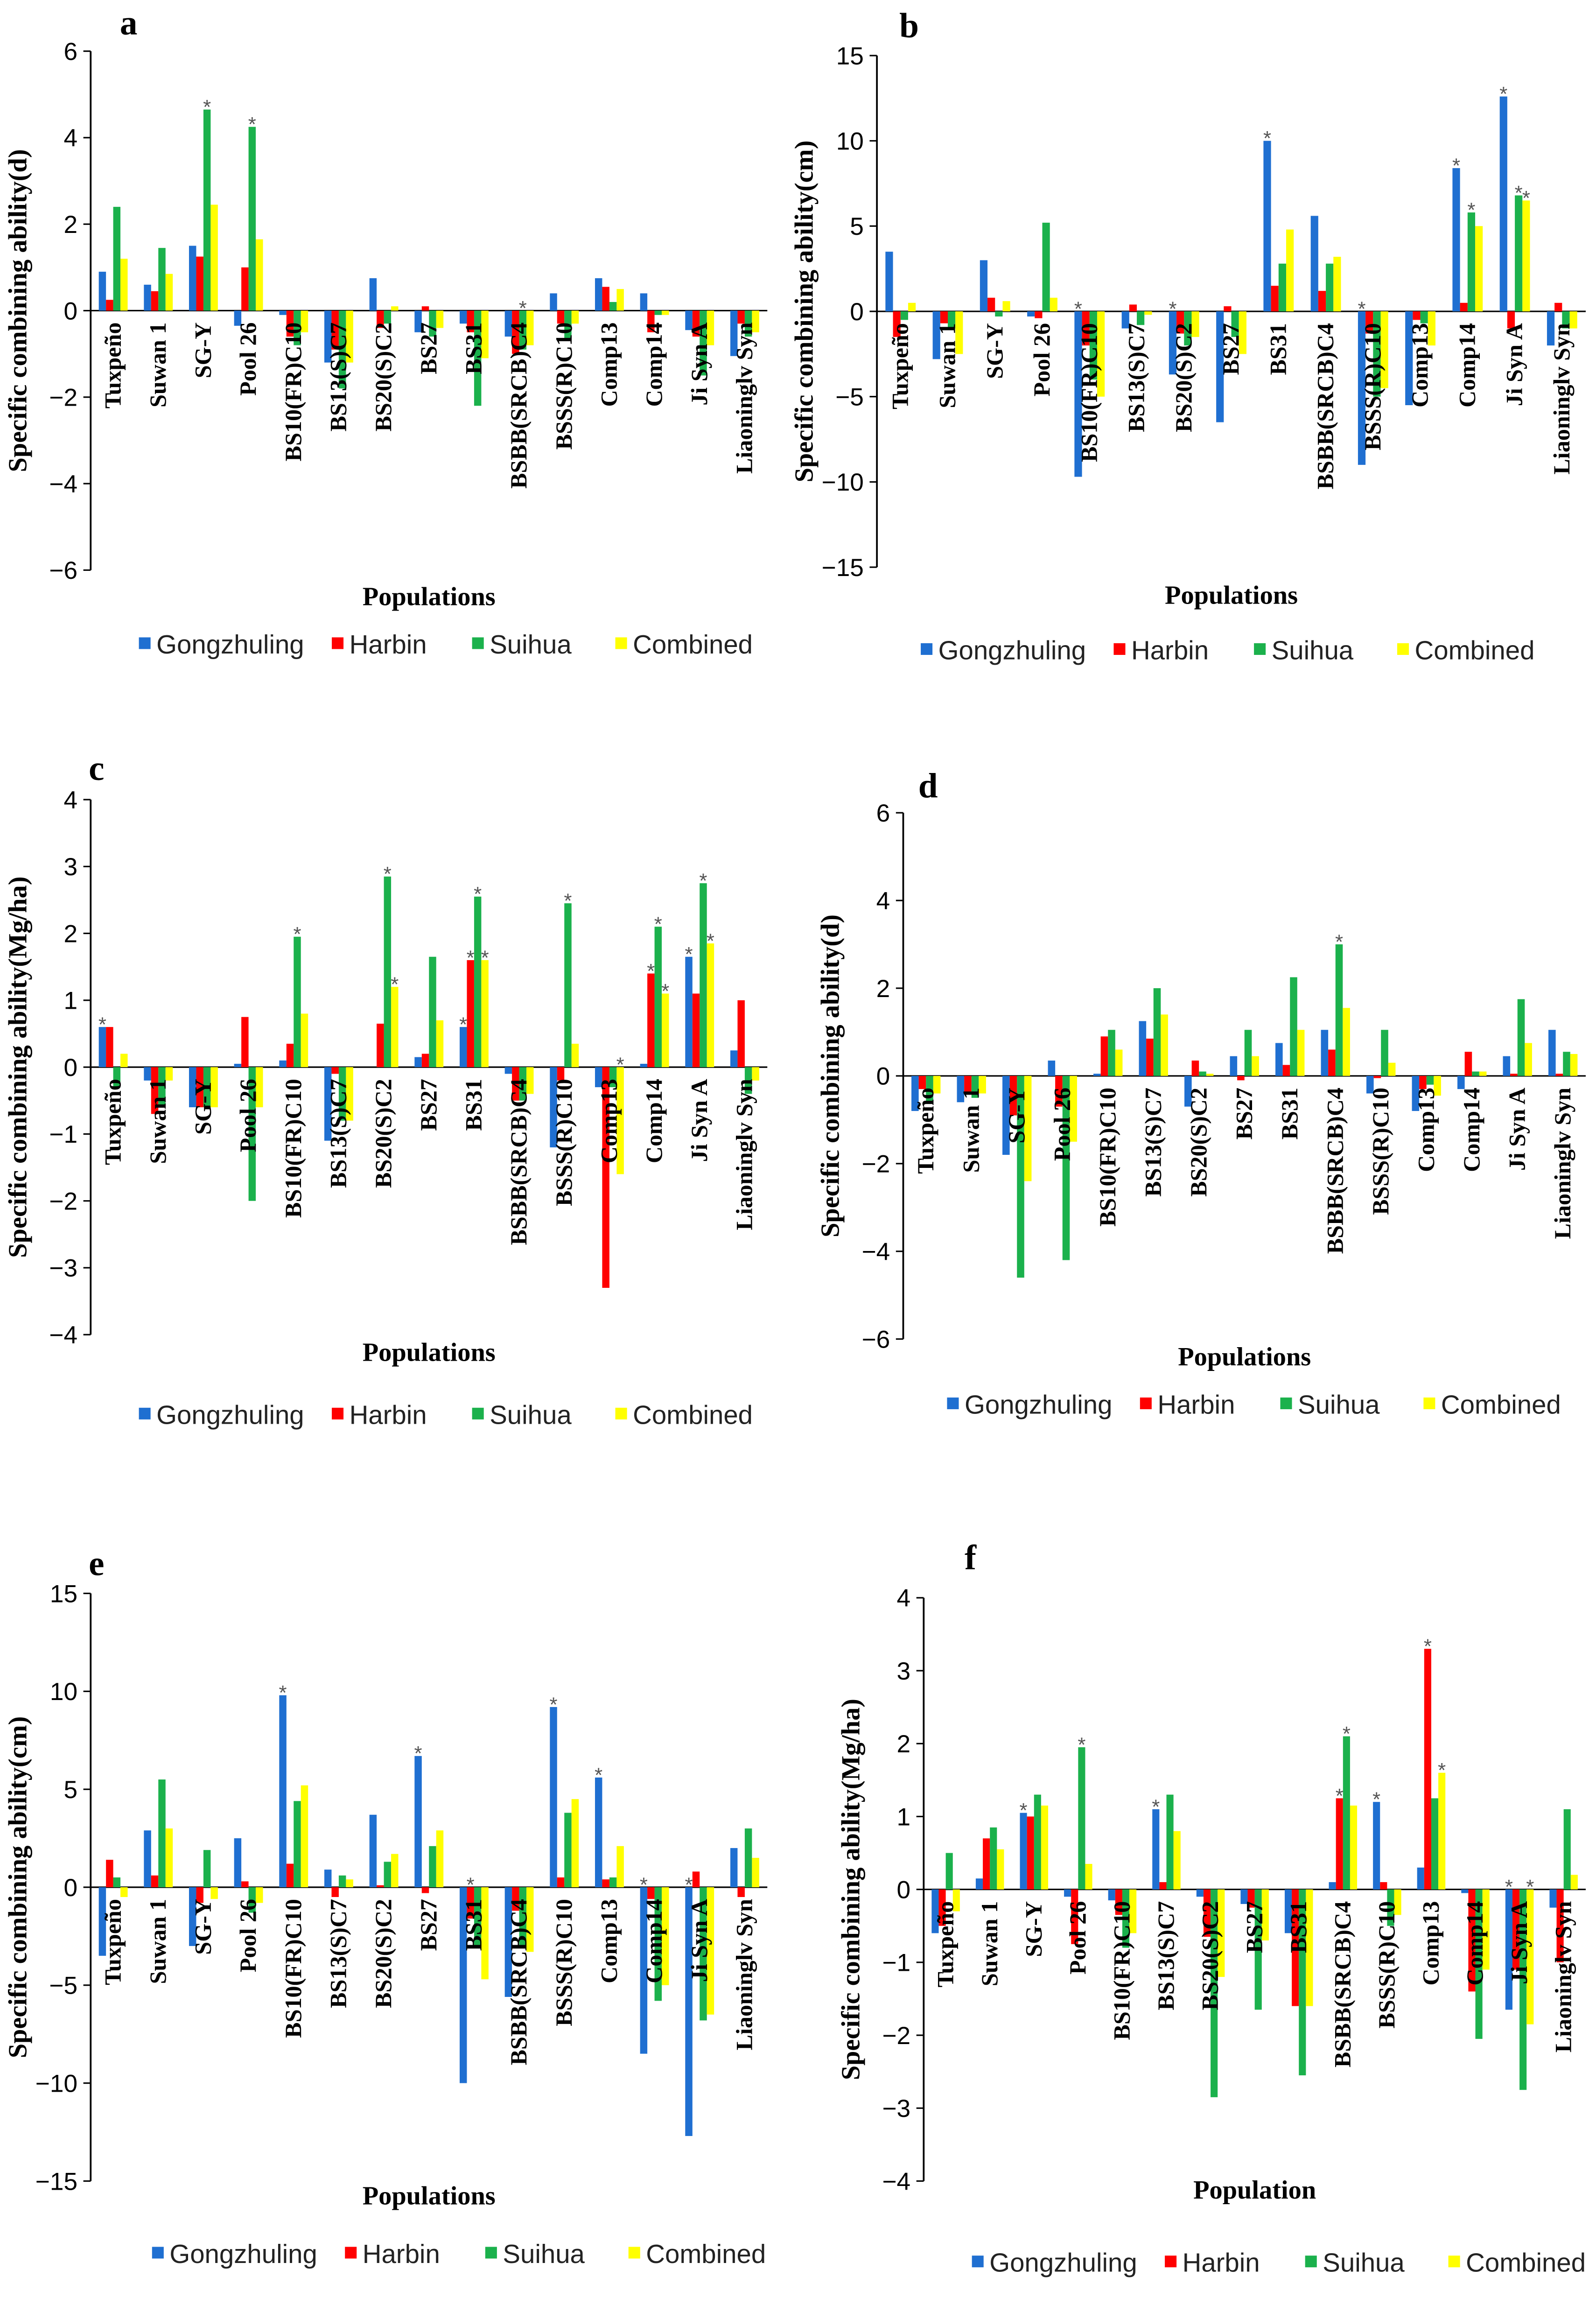 The height and width of the screenshot is (2298, 1596). What do you see at coordinates (17, 1887) in the screenshot?
I see `y-axis-label: Specific combining ability(cm)` at bounding box center [17, 1887].